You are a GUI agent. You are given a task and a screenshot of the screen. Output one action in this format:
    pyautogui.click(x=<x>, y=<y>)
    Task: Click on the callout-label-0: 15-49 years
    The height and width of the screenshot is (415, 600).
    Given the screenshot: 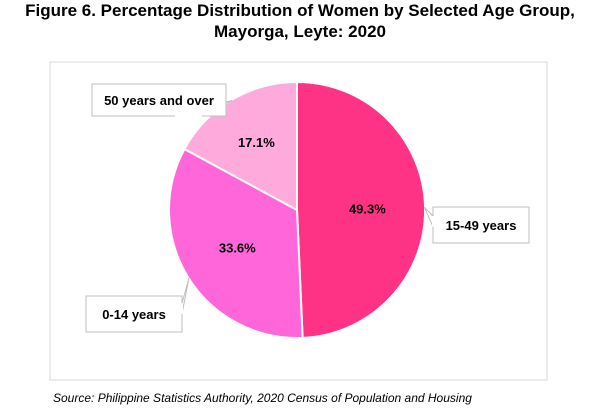 What is the action you would take?
    pyautogui.click(x=481, y=225)
    